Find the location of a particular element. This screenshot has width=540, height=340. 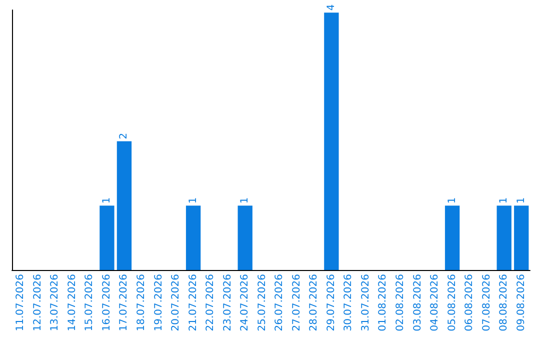

x-tick-label: 14.07.2026 is located at coordinates (72, 303).